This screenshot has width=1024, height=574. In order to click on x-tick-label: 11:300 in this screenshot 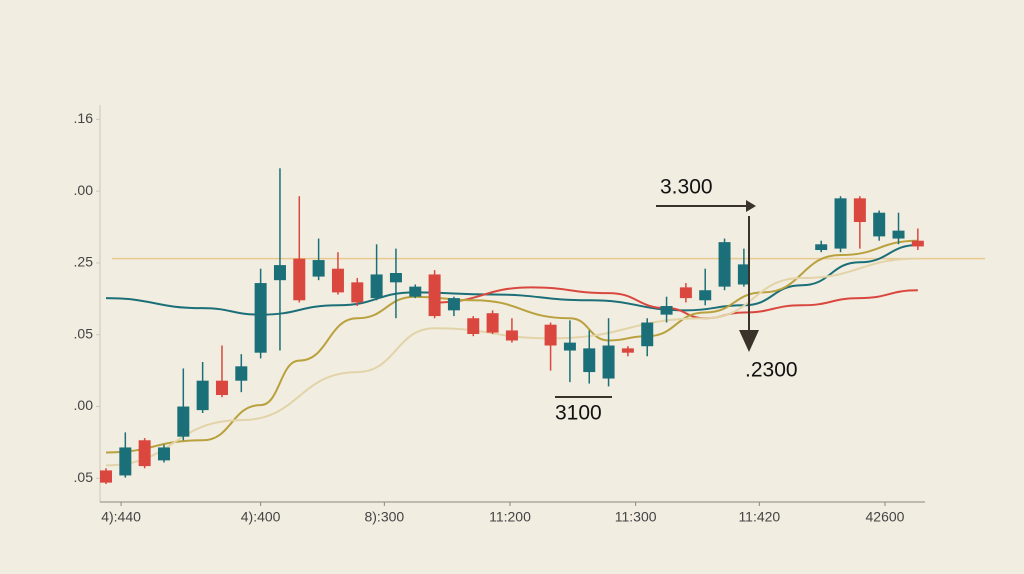, I will do `click(636, 517)`.